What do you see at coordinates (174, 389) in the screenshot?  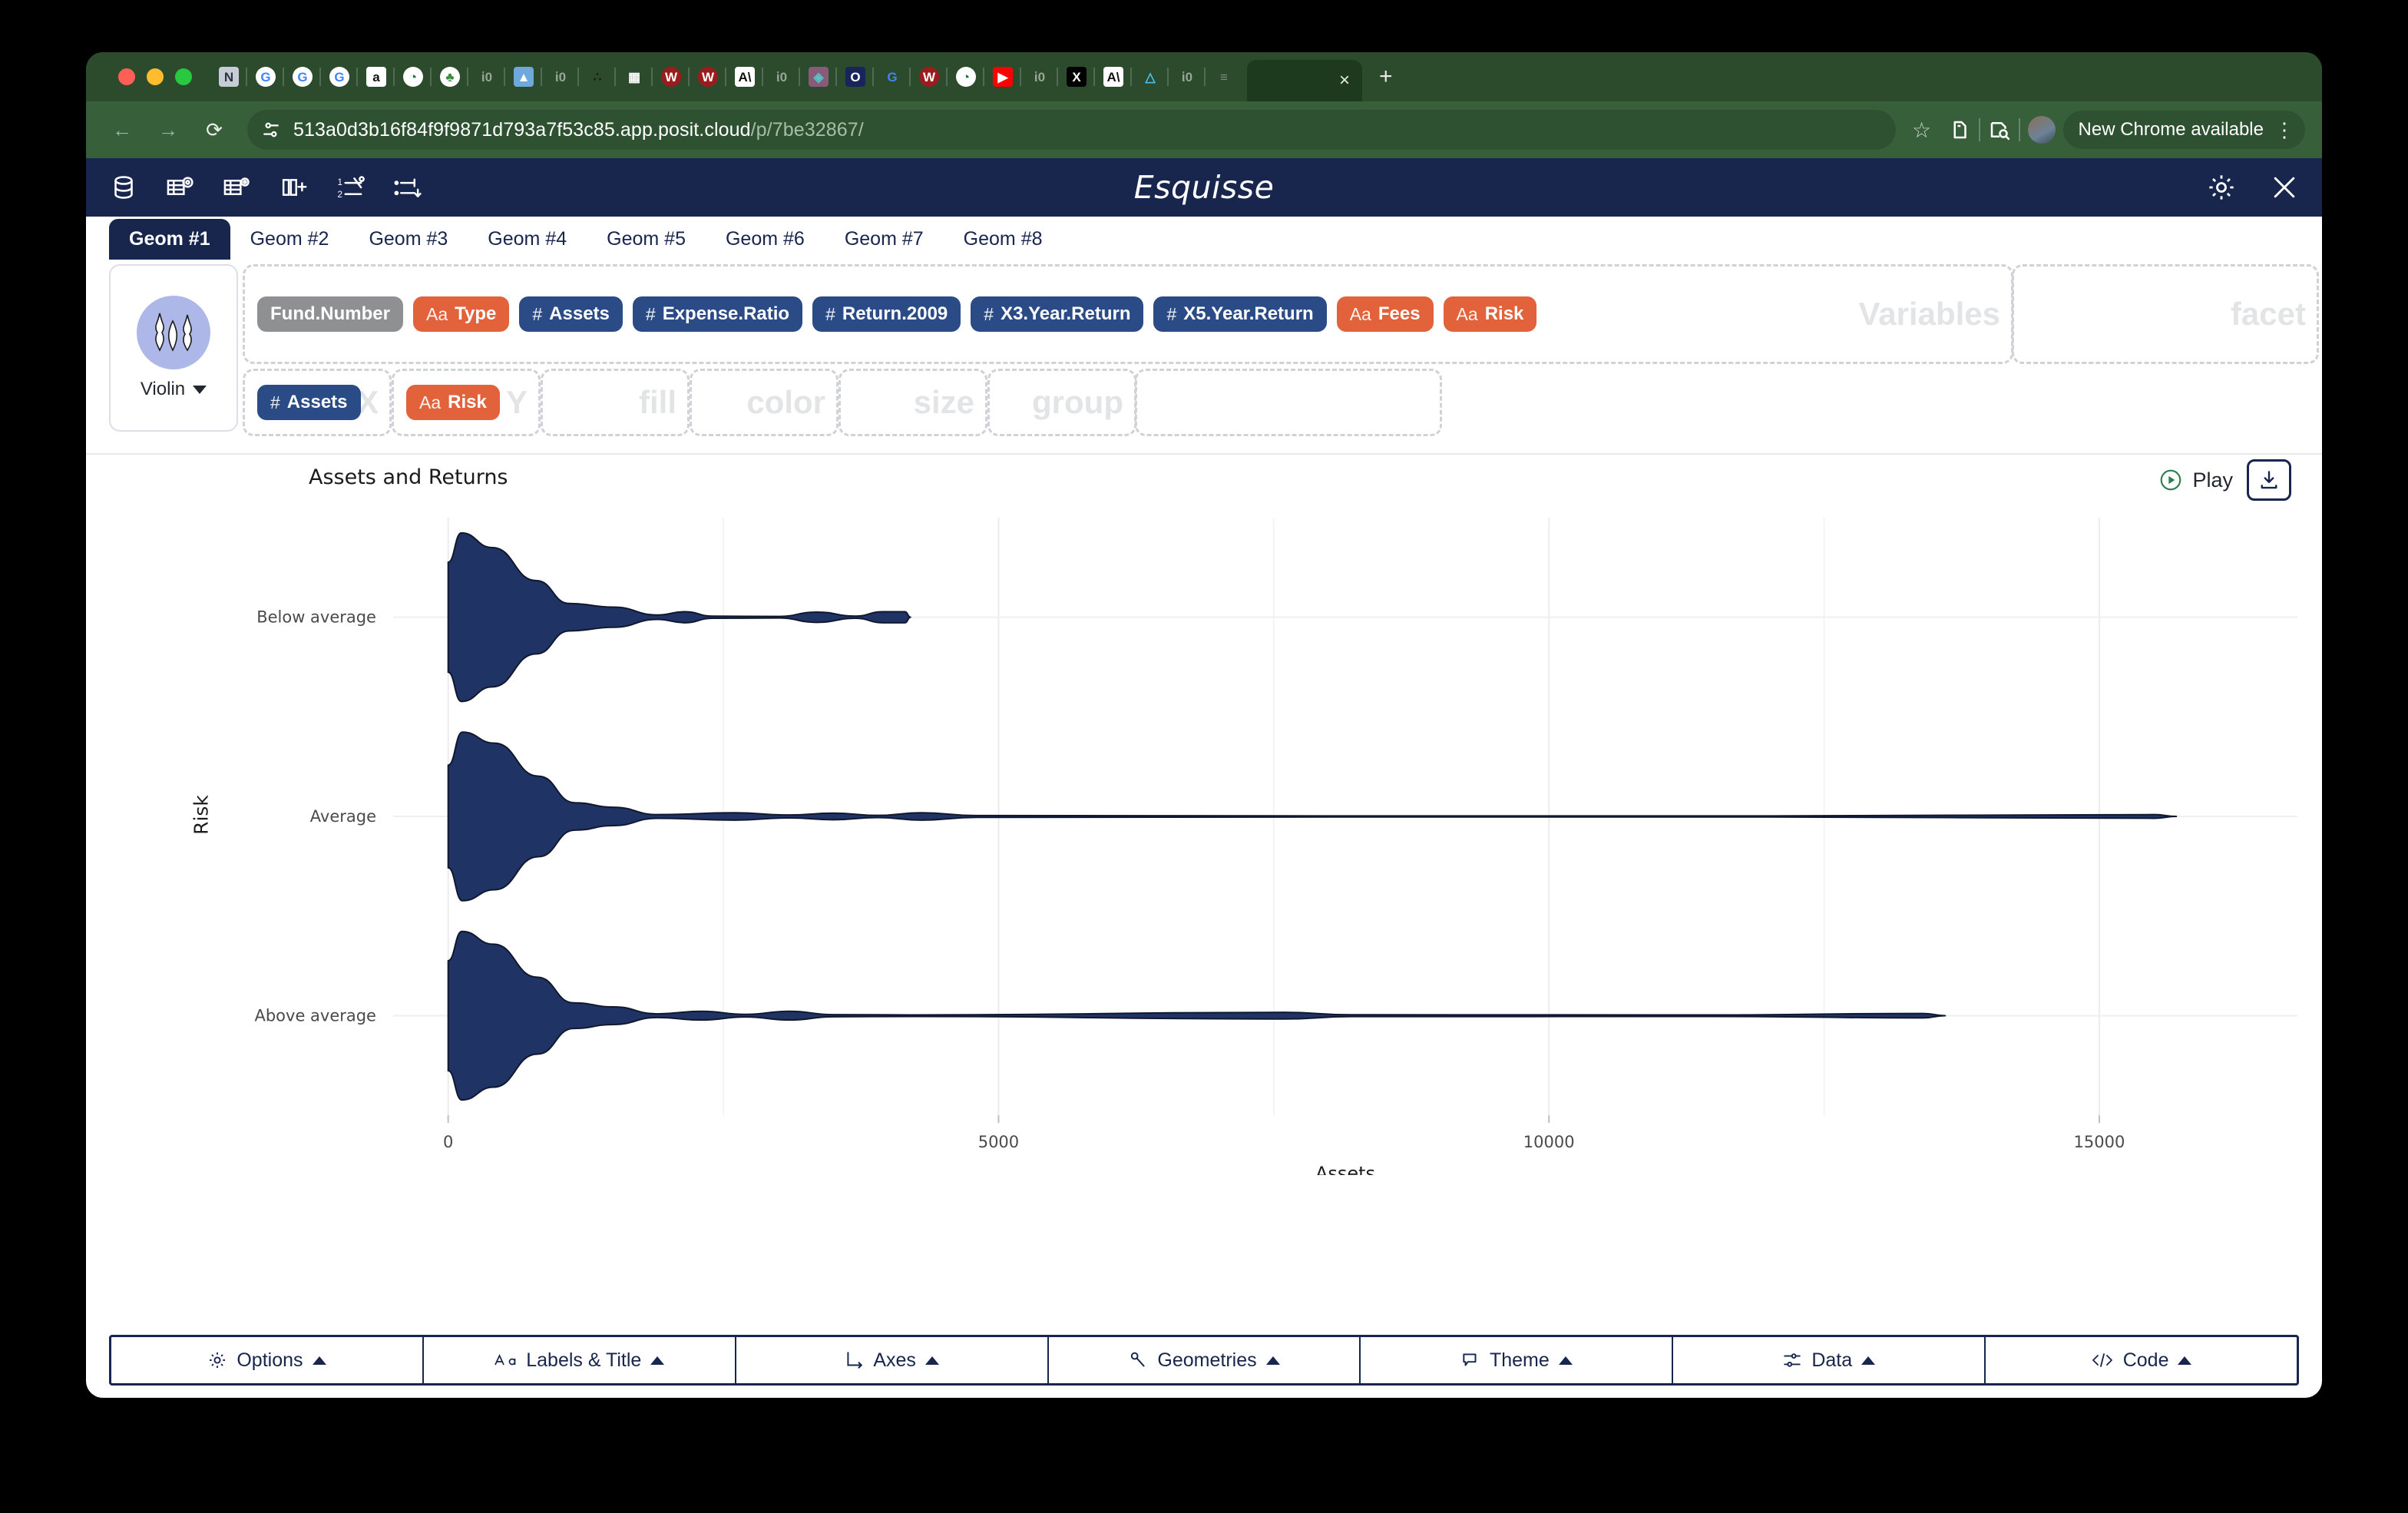 I see `geom-selector-label: Violin` at bounding box center [174, 389].